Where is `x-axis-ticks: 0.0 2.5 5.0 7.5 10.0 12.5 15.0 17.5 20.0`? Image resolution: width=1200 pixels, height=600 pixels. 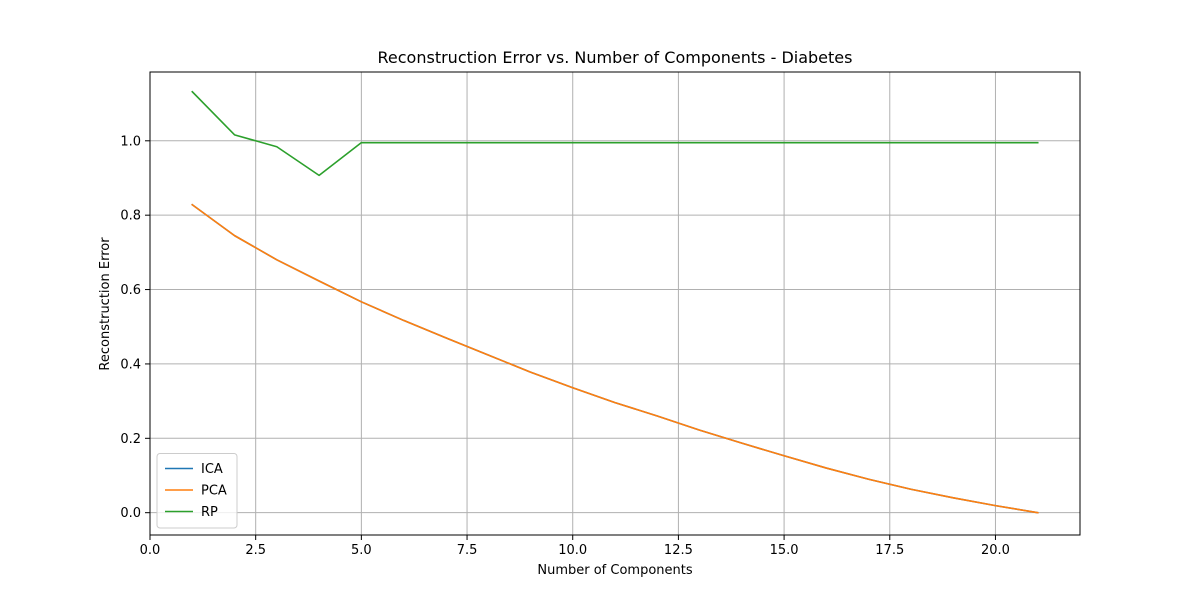
x-axis-ticks: 0.0 2.5 5.0 7.5 10.0 12.5 15.0 17.5 20.0 is located at coordinates (575, 546).